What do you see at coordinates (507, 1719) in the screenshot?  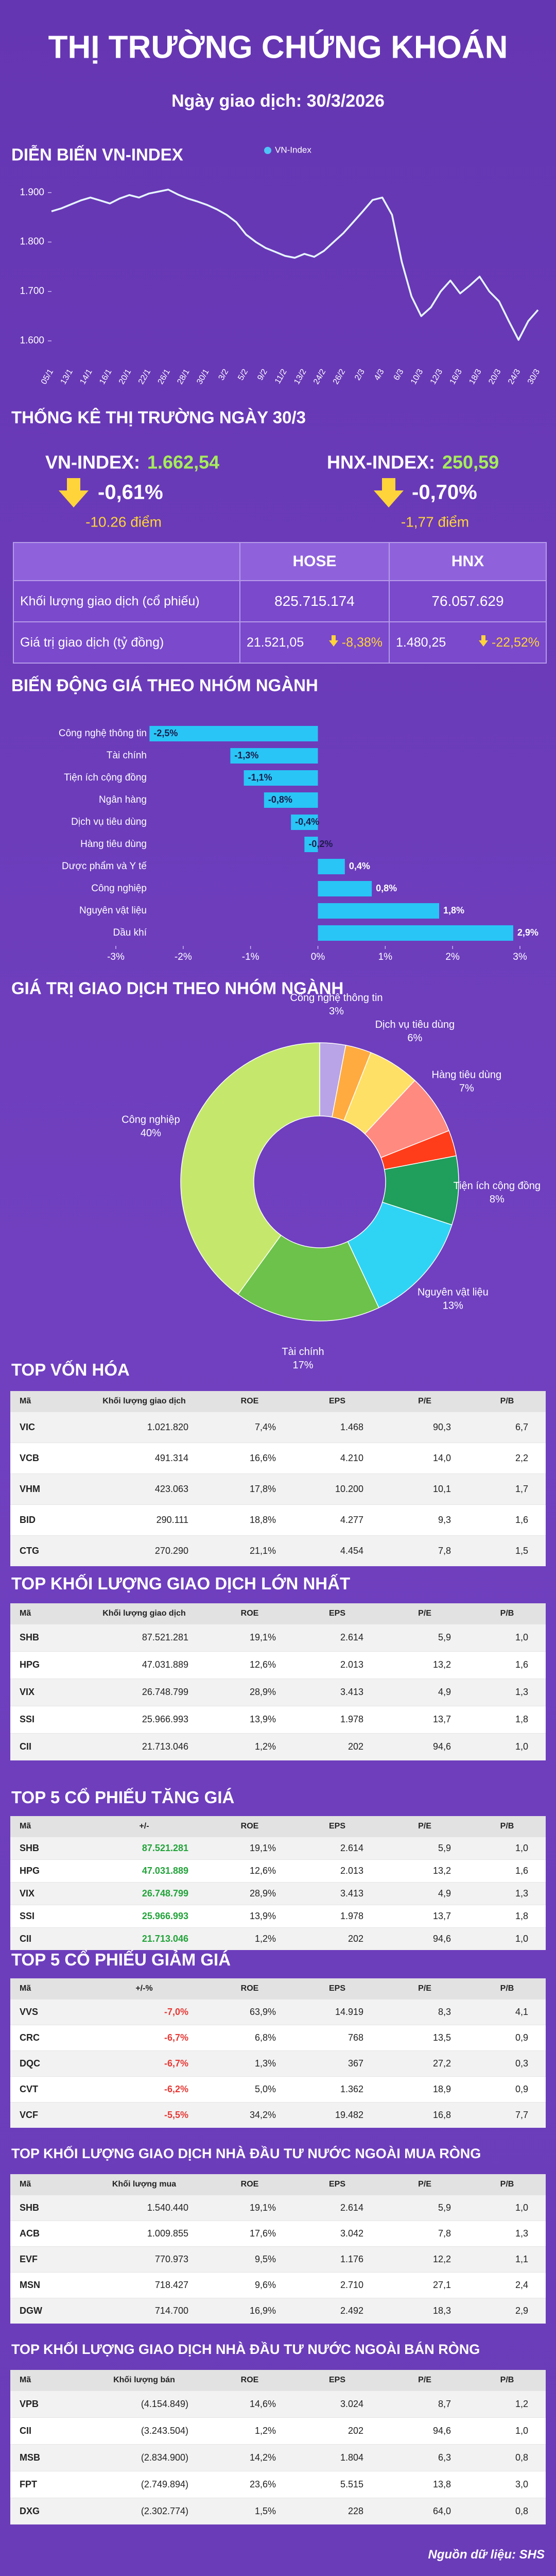 I see `table-cell: 1,8` at bounding box center [507, 1719].